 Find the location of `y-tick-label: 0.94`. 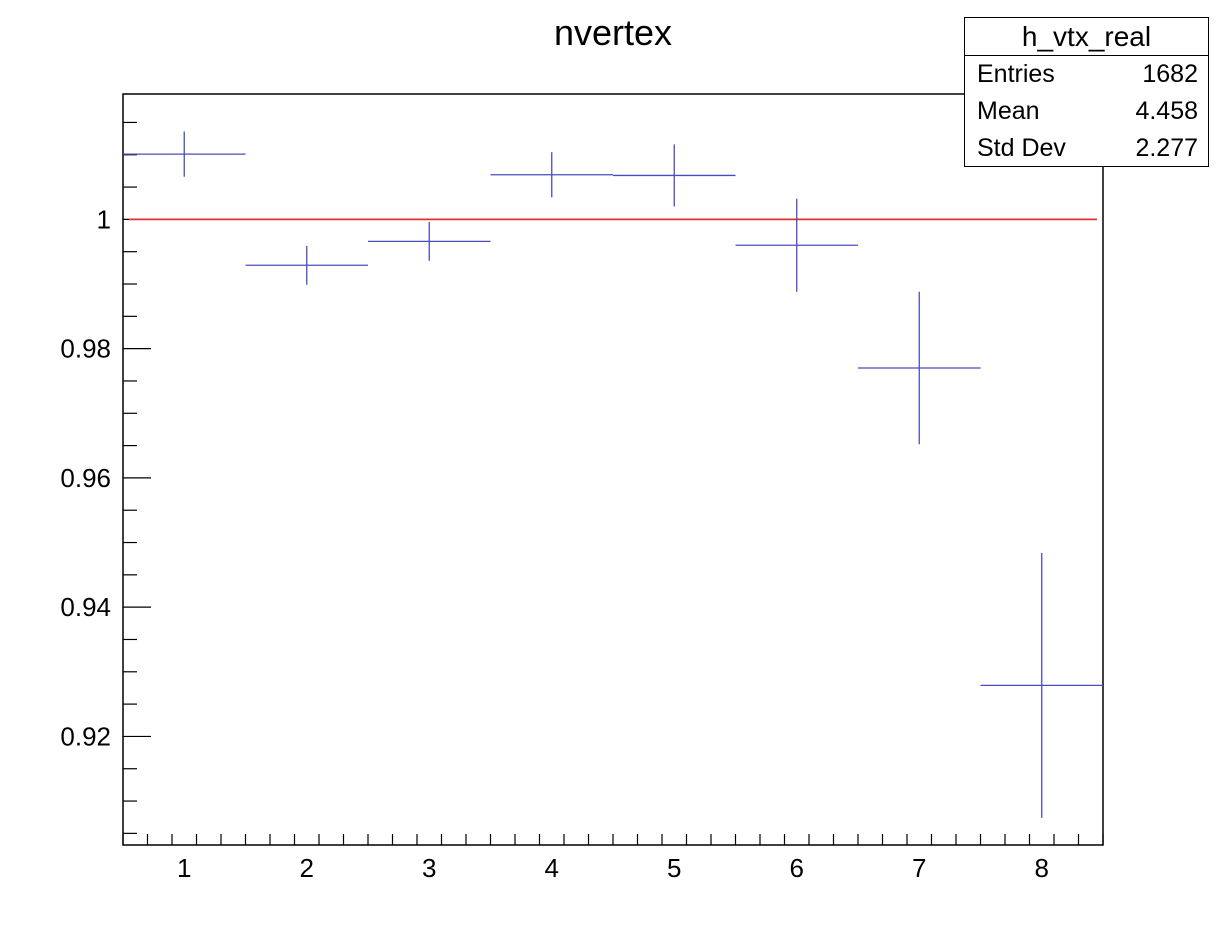

y-tick-label: 0.94 is located at coordinates (85, 607).